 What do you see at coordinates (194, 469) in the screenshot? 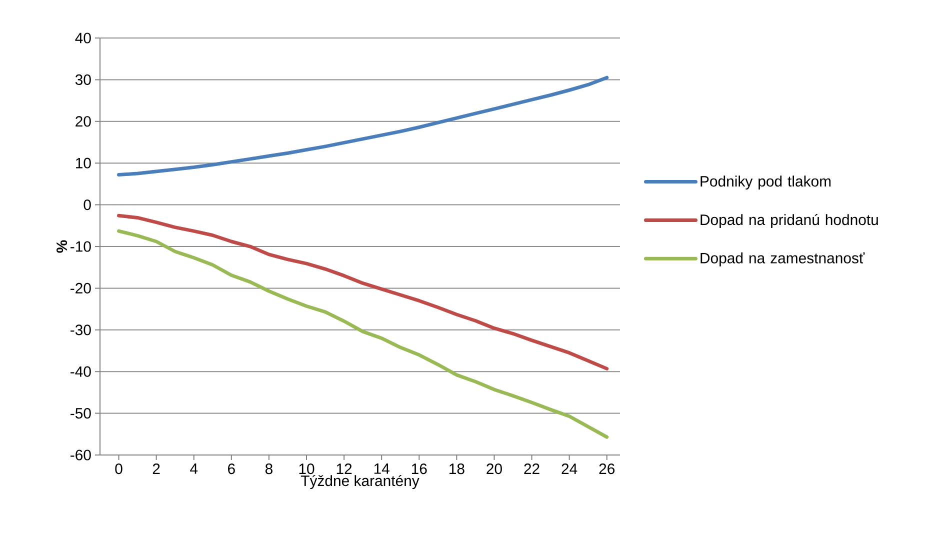
I see `x-tick-label: 4` at bounding box center [194, 469].